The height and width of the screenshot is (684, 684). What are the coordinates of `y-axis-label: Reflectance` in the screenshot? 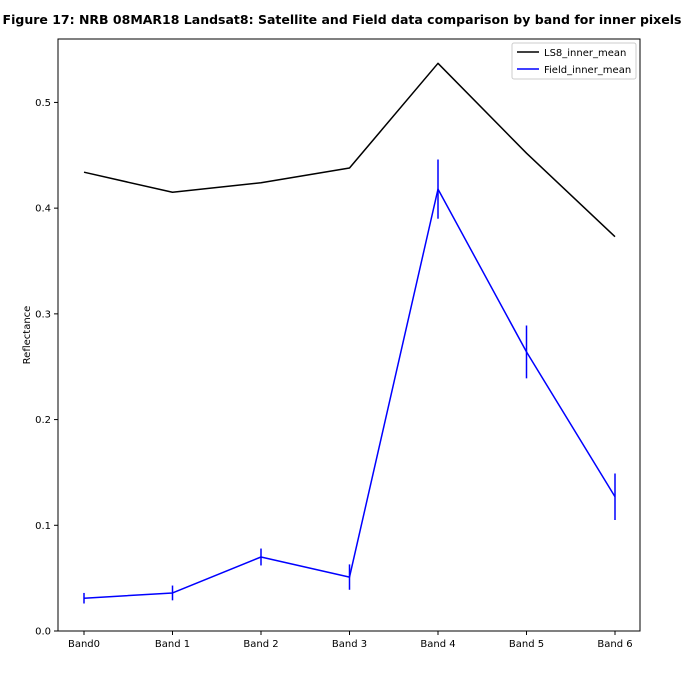 It's located at (27, 335).